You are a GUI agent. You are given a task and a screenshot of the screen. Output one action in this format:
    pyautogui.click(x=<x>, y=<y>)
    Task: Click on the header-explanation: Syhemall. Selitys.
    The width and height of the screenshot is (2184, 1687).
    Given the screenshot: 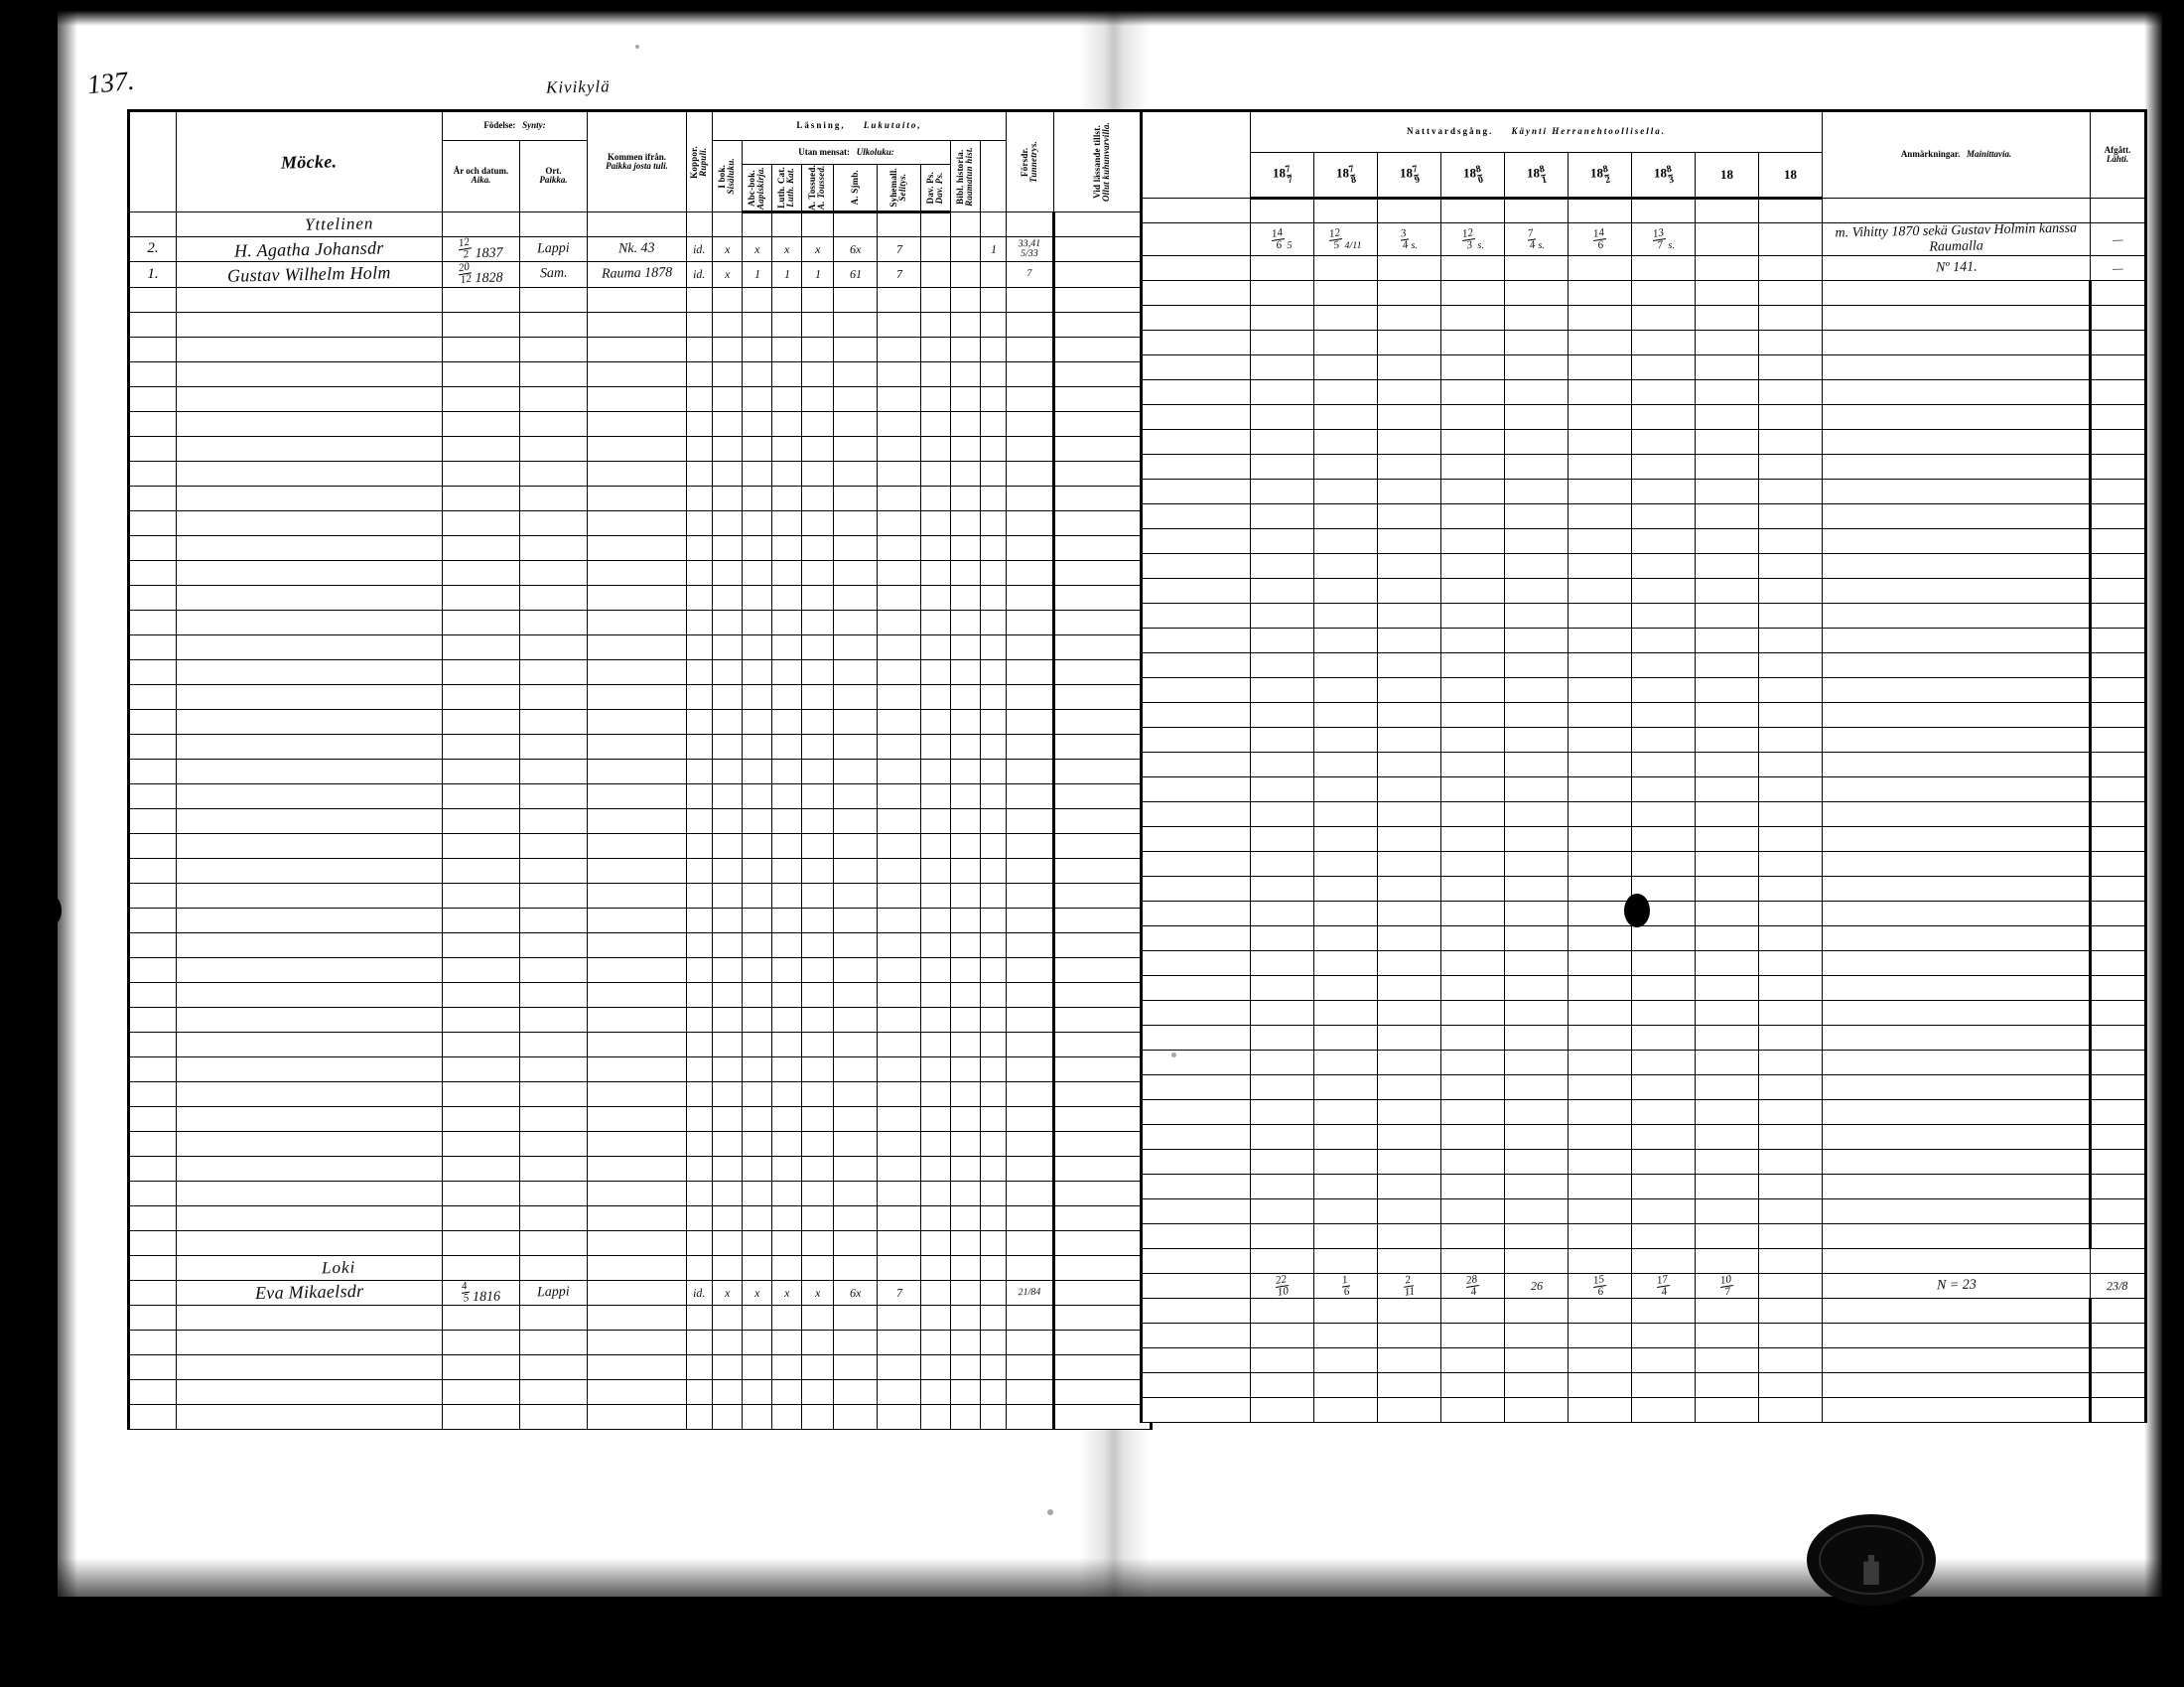 What is the action you would take?
    pyautogui.click(x=899, y=188)
    